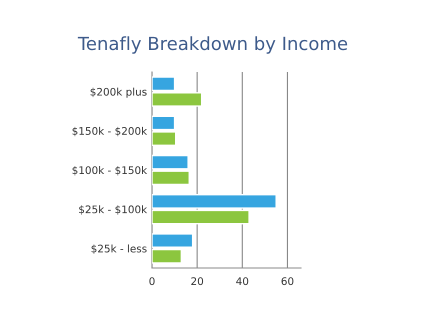 The image size is (426, 310). What do you see at coordinates (197, 281) in the screenshot?
I see `x-tick-label: 20` at bounding box center [197, 281].